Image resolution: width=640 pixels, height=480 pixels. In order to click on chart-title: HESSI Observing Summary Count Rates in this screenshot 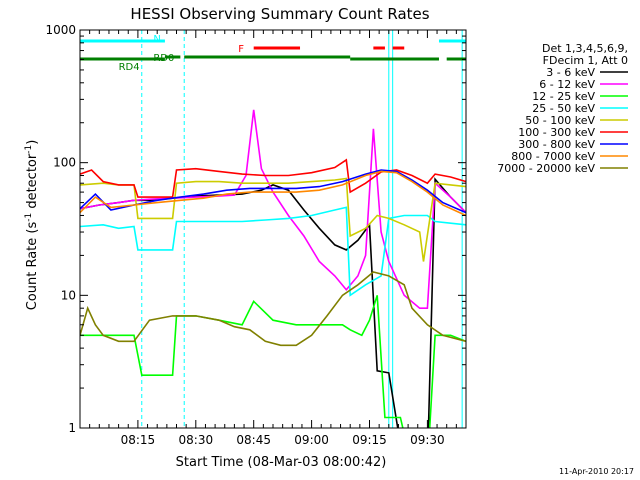, I will do `click(279, 14)`.